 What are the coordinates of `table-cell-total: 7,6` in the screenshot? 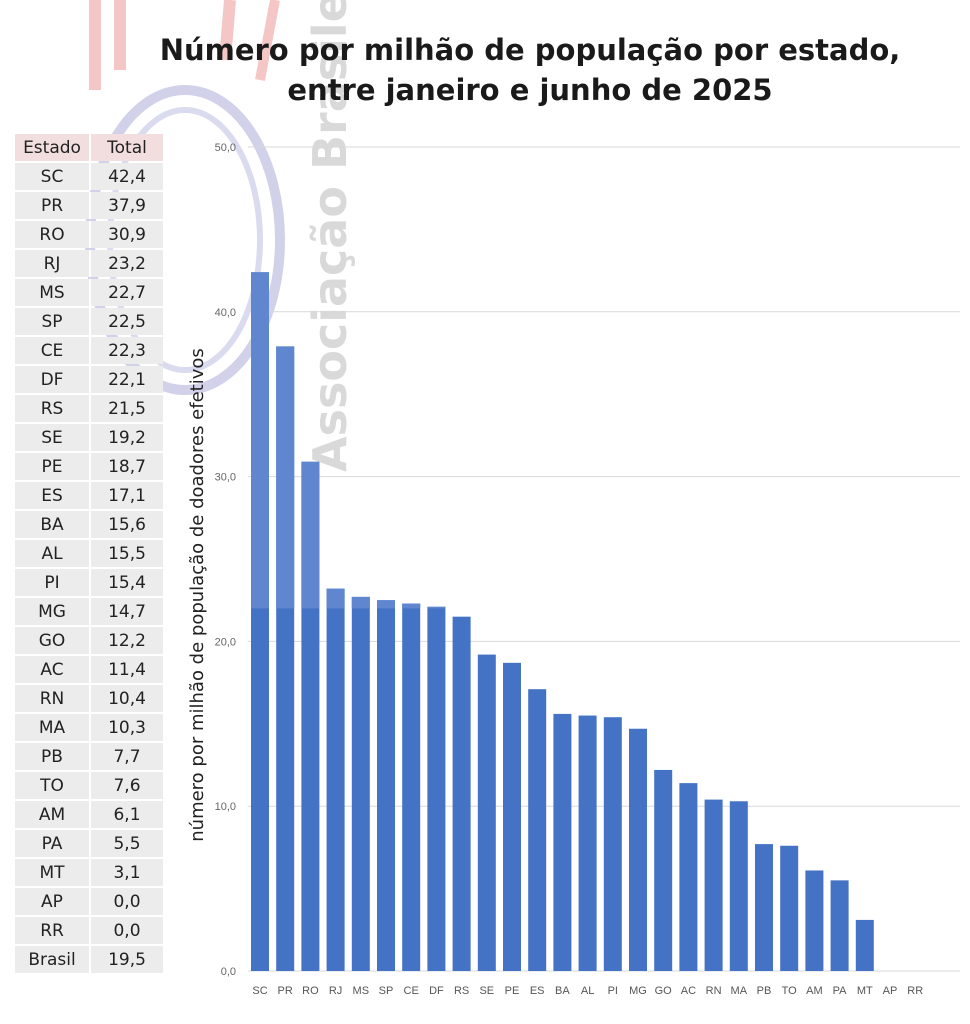 It's located at (126, 785).